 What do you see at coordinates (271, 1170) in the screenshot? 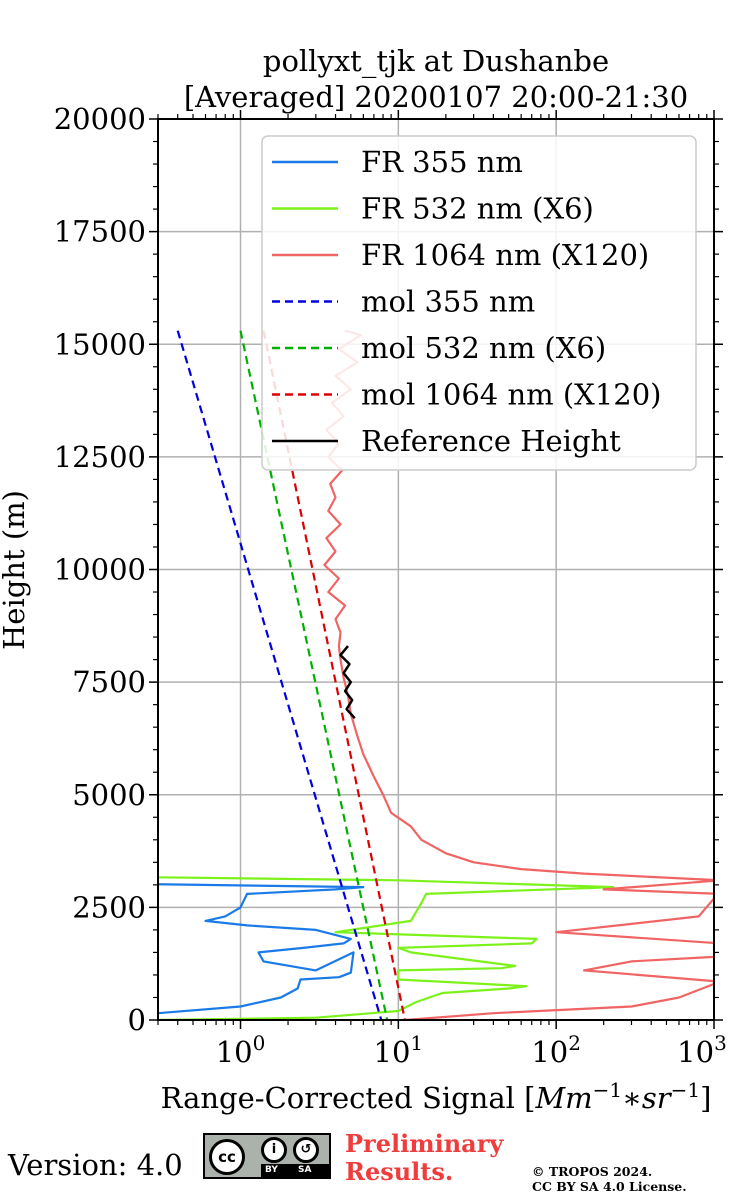
I see `by-label: BY` at bounding box center [271, 1170].